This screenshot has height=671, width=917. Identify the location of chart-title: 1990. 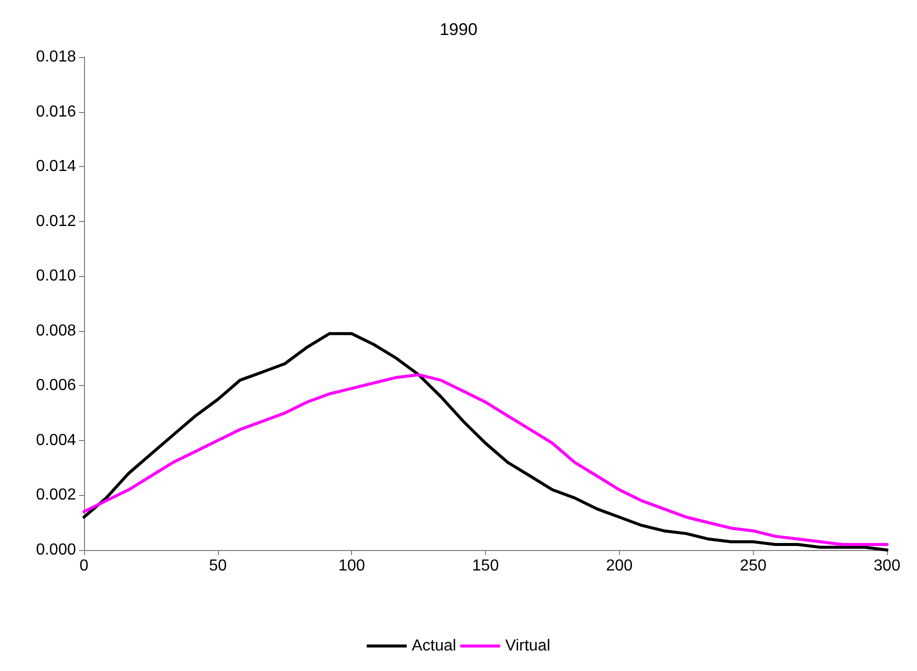
(459, 29).